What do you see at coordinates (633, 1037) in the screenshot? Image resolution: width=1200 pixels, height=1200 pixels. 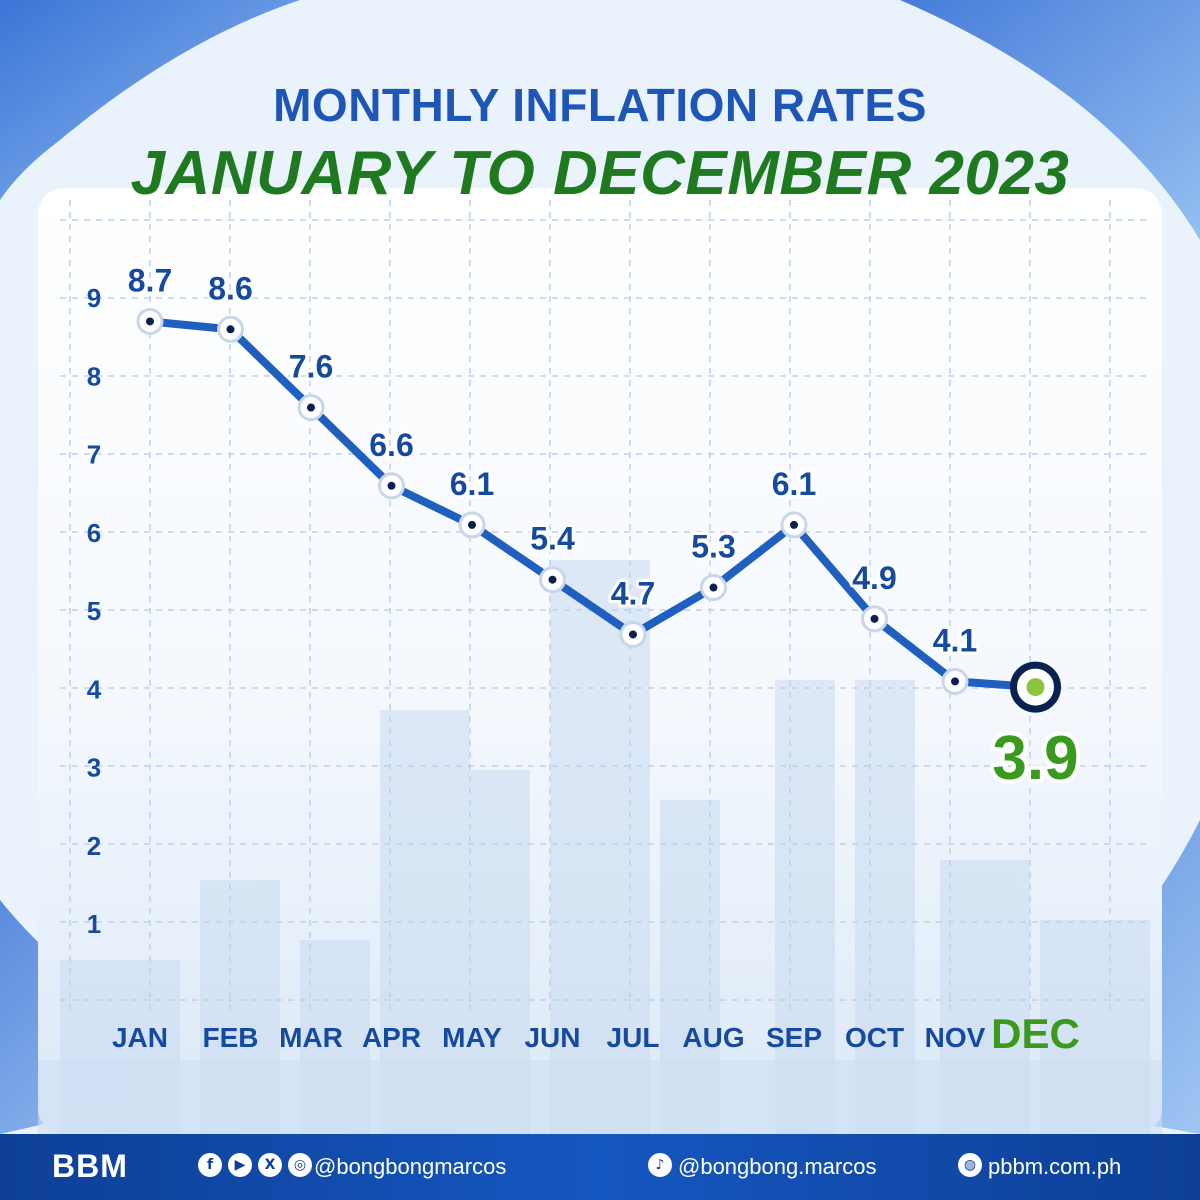 I see `x-tick-label: JUL` at bounding box center [633, 1037].